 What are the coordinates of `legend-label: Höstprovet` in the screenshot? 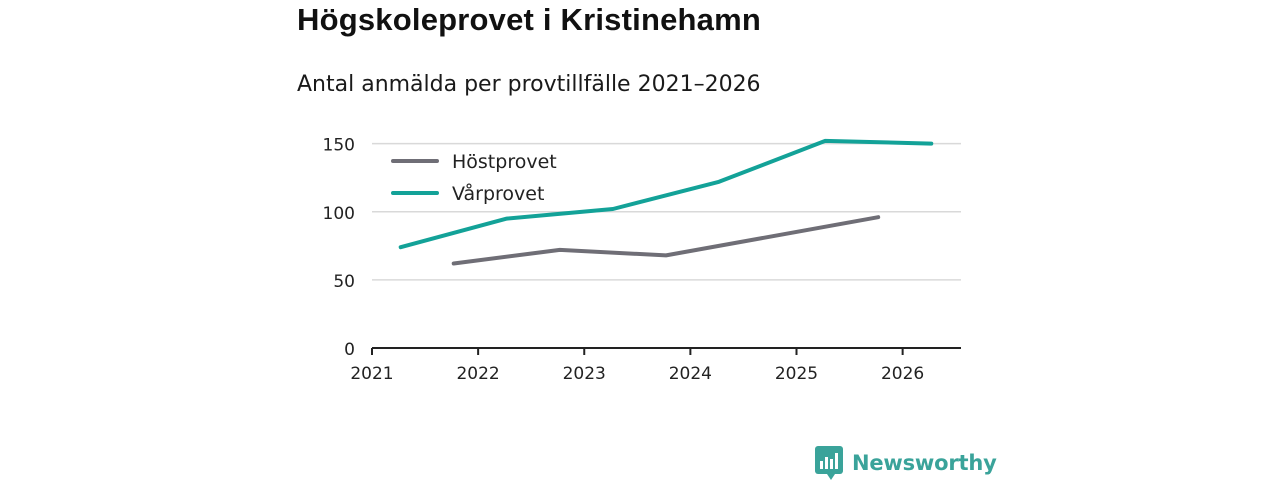 It's located at (504, 162).